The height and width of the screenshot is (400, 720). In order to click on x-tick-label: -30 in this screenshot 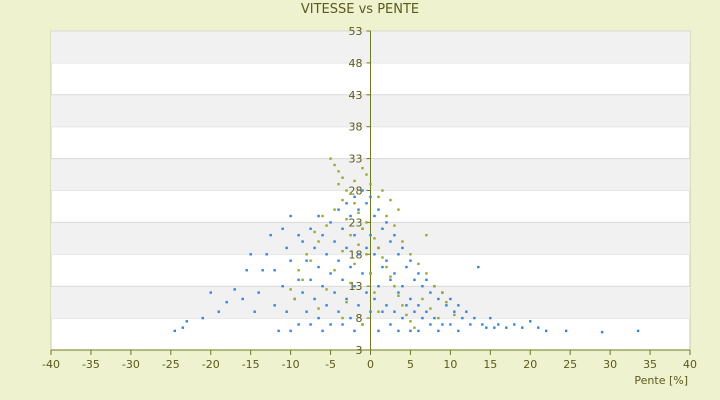, I will do `click(131, 364)`.